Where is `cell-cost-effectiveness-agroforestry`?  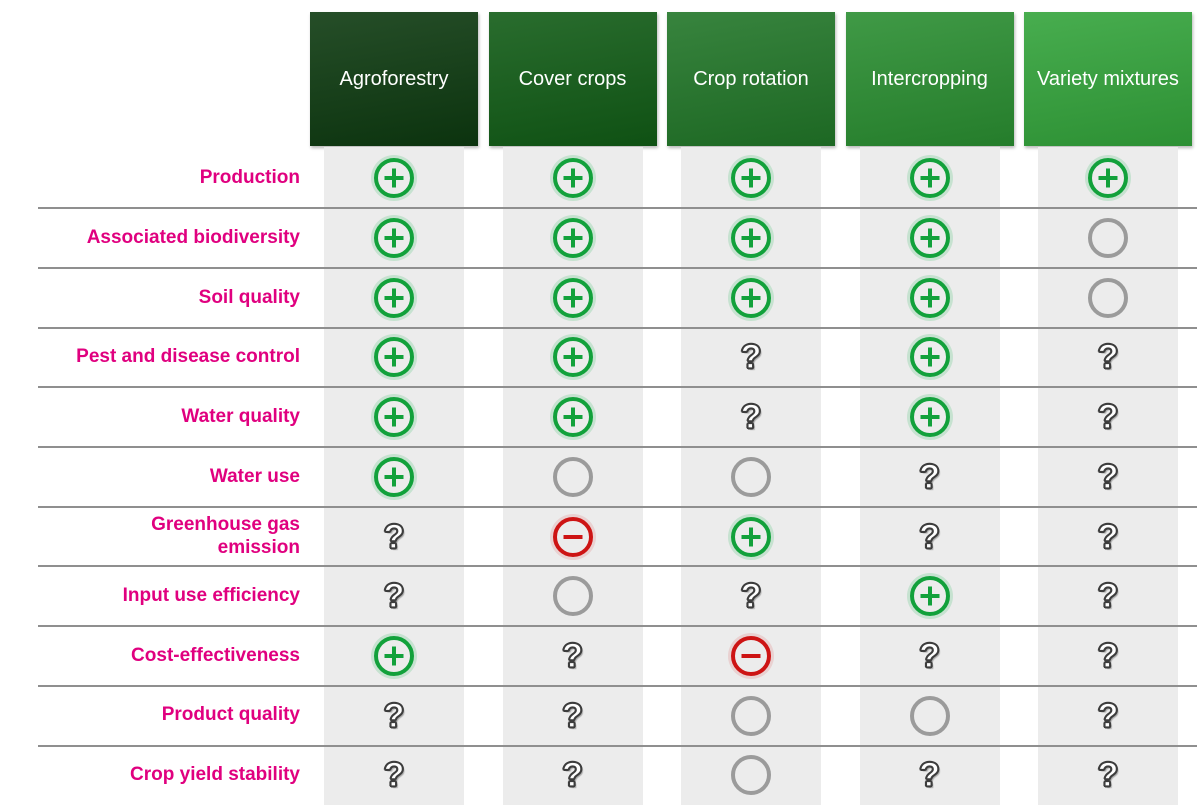 cell-cost-effectiveness-agroforestry is located at coordinates (394, 656).